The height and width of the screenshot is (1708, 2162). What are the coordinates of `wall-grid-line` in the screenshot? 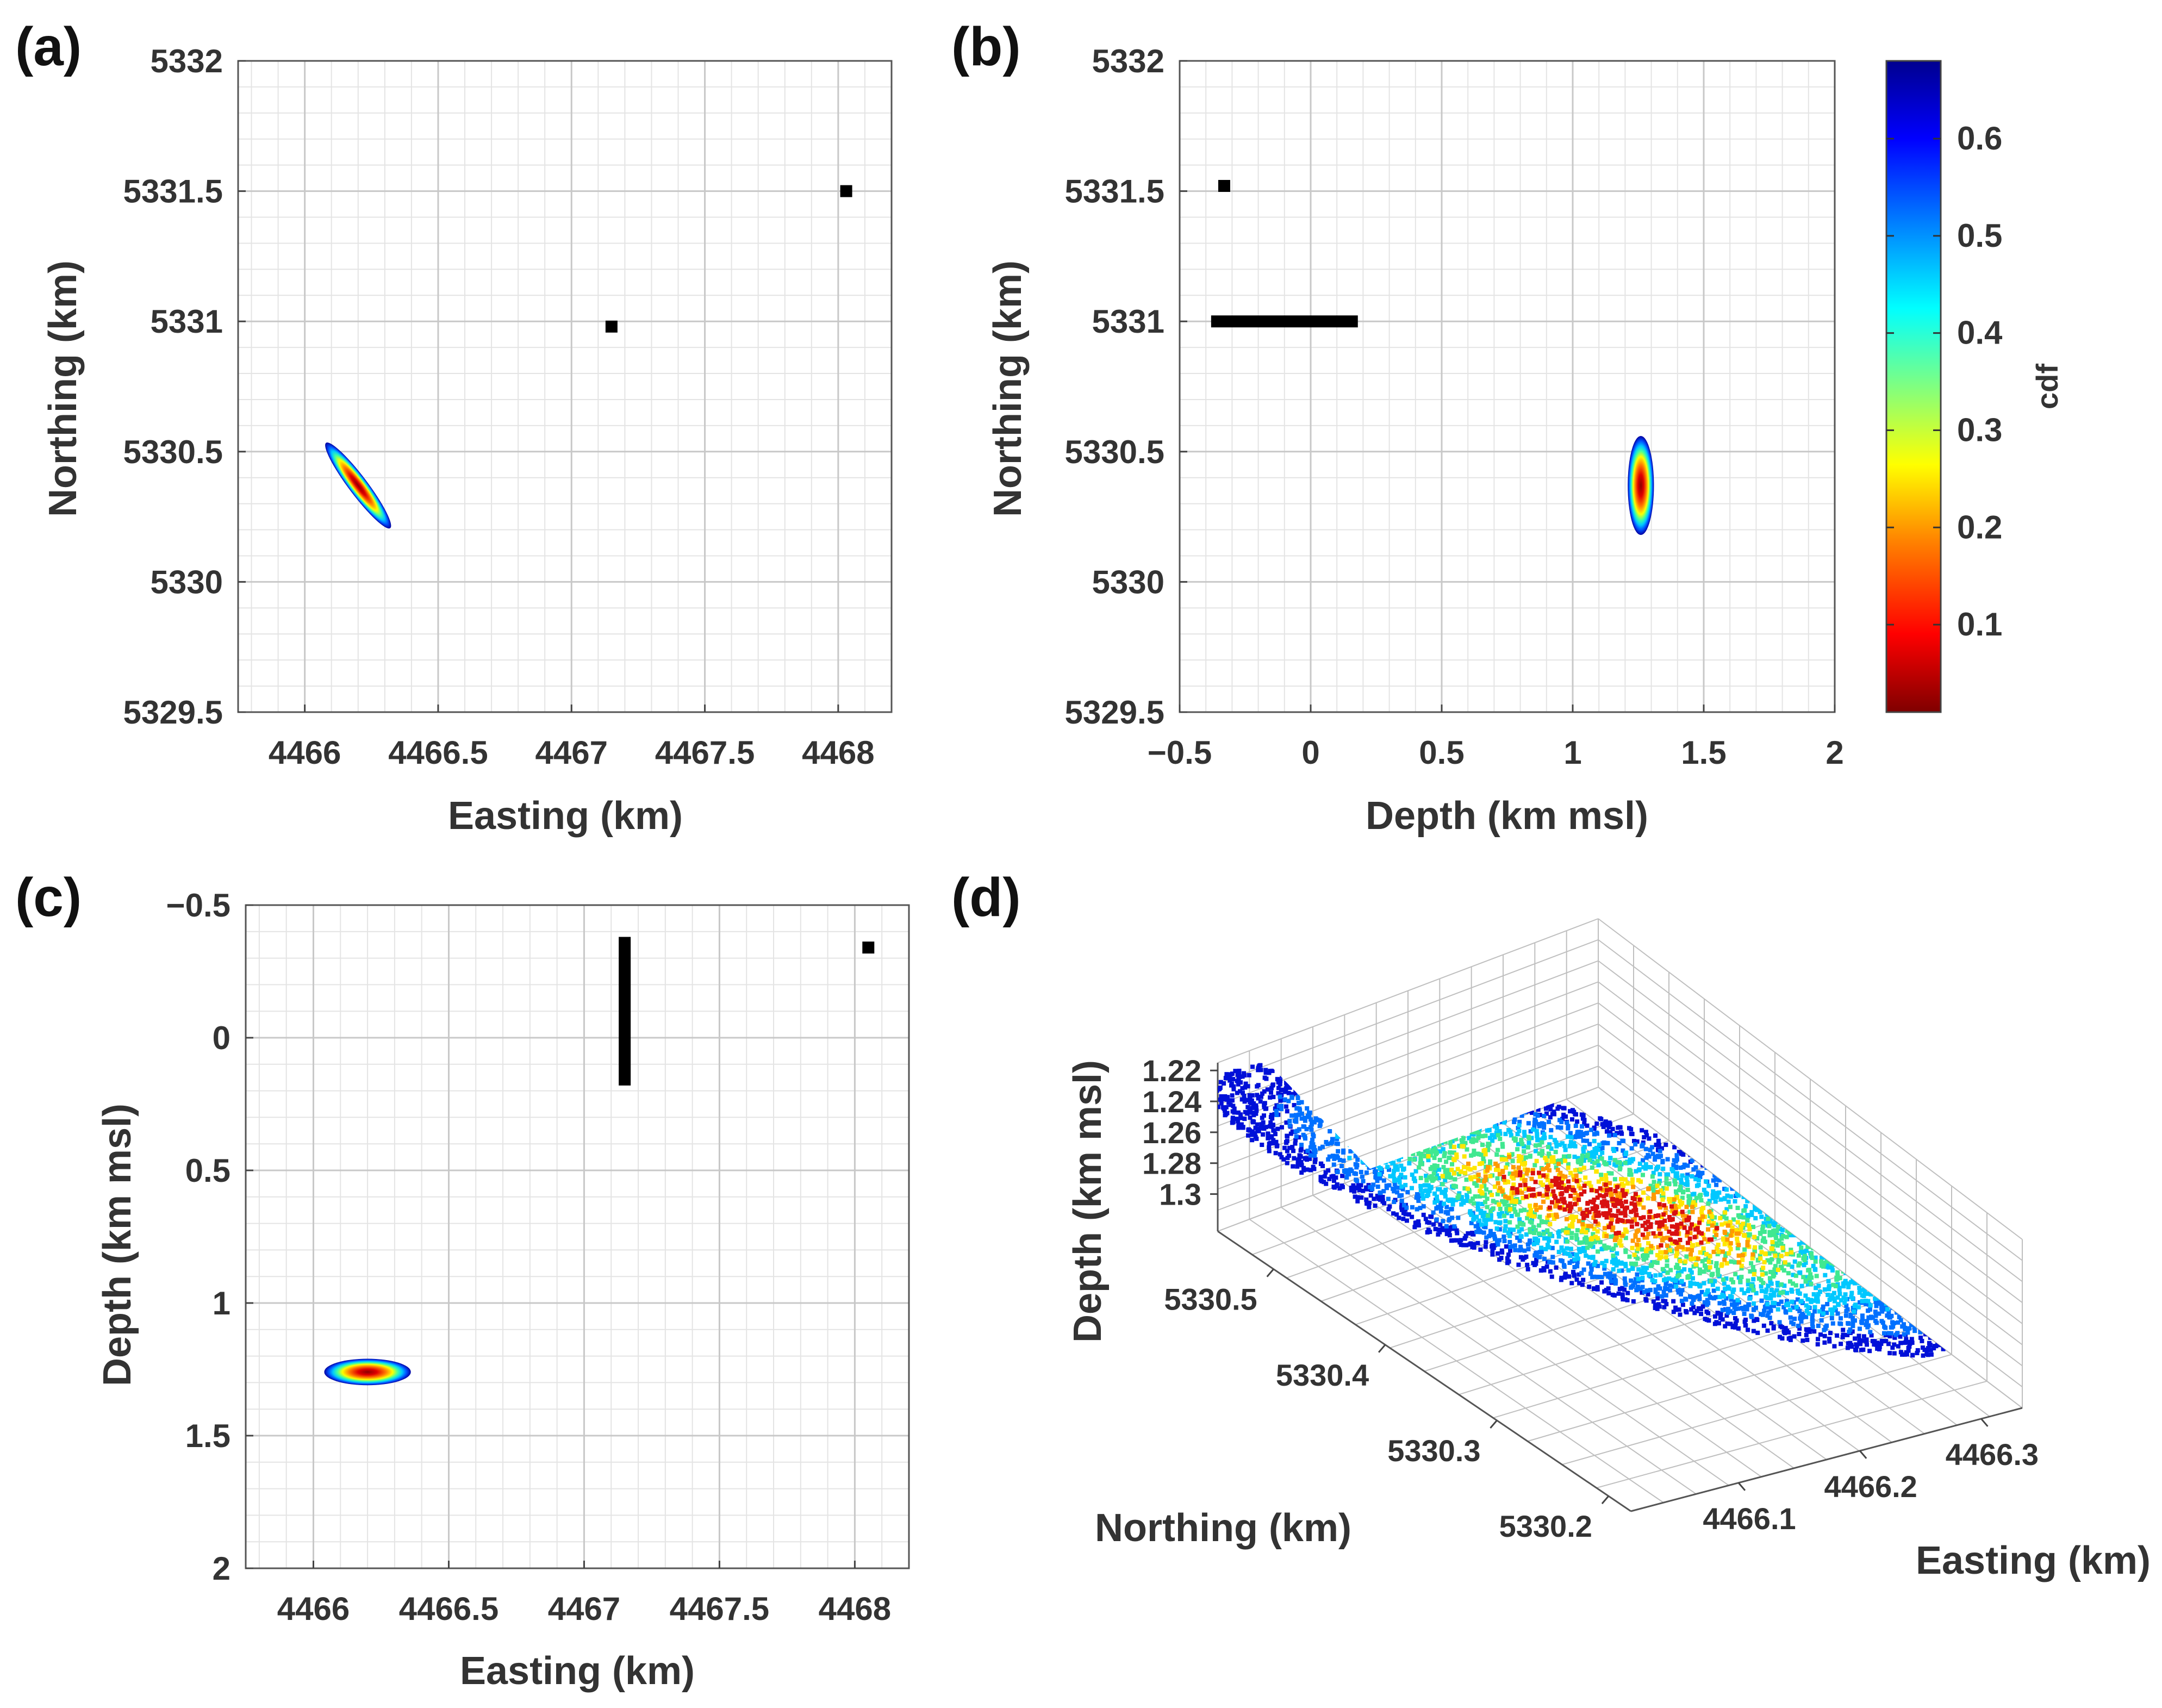 It's located at (1810, 1163).